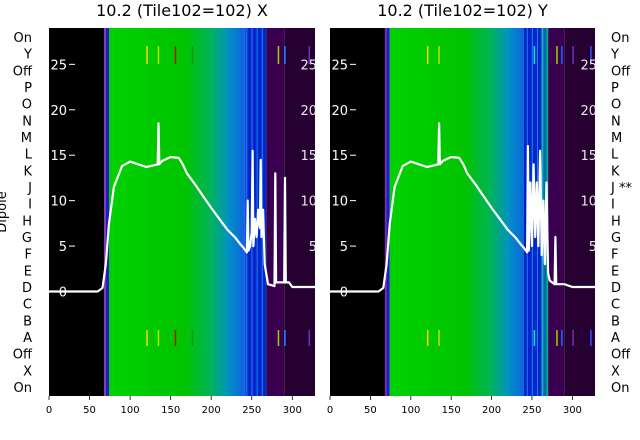  Describe the element at coordinates (410, 410) in the screenshot. I see `x-tick-label: 100` at that location.